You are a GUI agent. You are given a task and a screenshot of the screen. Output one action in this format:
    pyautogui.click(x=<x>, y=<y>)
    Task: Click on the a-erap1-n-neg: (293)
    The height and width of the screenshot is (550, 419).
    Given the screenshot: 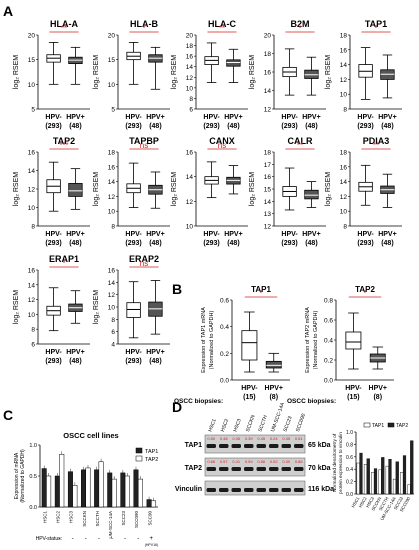 What is the action you would take?
    pyautogui.click(x=53, y=361)
    